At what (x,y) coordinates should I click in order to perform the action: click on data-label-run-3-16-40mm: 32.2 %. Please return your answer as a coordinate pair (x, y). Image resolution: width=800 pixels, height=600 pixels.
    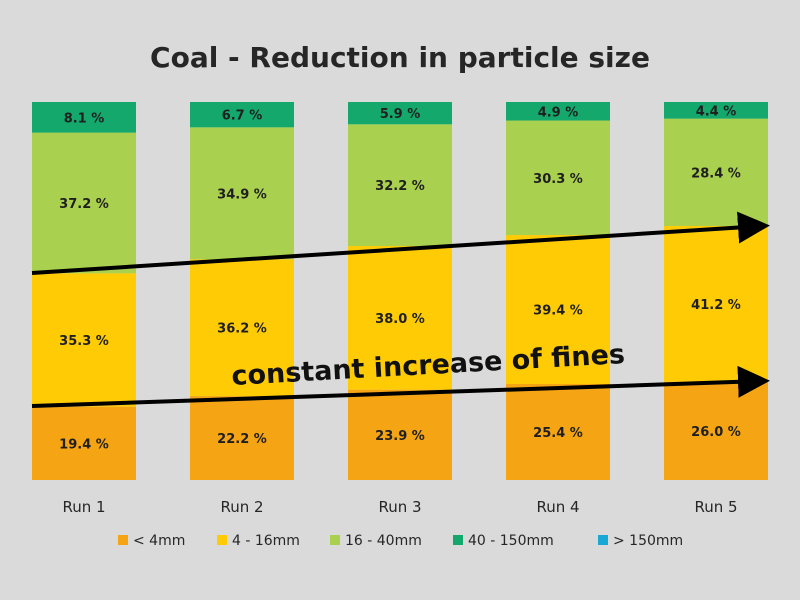
    Looking at the image, I should click on (400, 186).